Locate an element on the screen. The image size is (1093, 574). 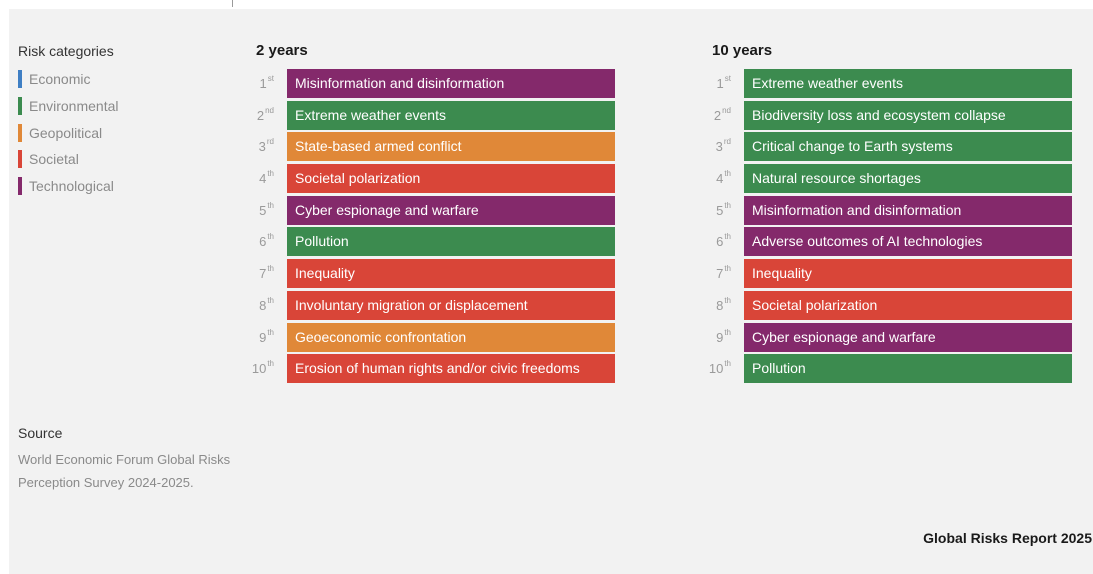
legend-label: Economic is located at coordinates (60, 79).